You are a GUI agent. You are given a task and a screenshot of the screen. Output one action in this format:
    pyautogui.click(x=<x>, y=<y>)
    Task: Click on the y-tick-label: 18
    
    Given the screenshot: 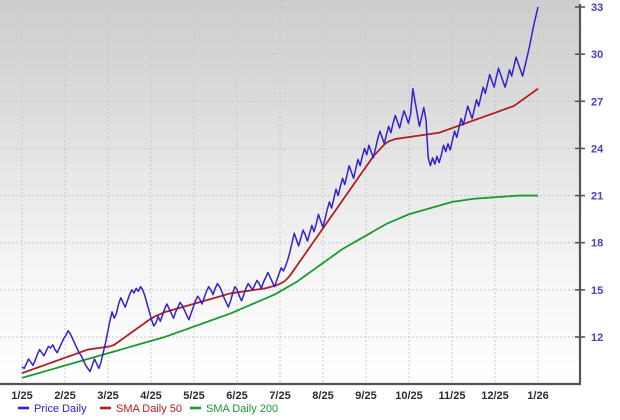 What is the action you would take?
    pyautogui.click(x=597, y=244)
    